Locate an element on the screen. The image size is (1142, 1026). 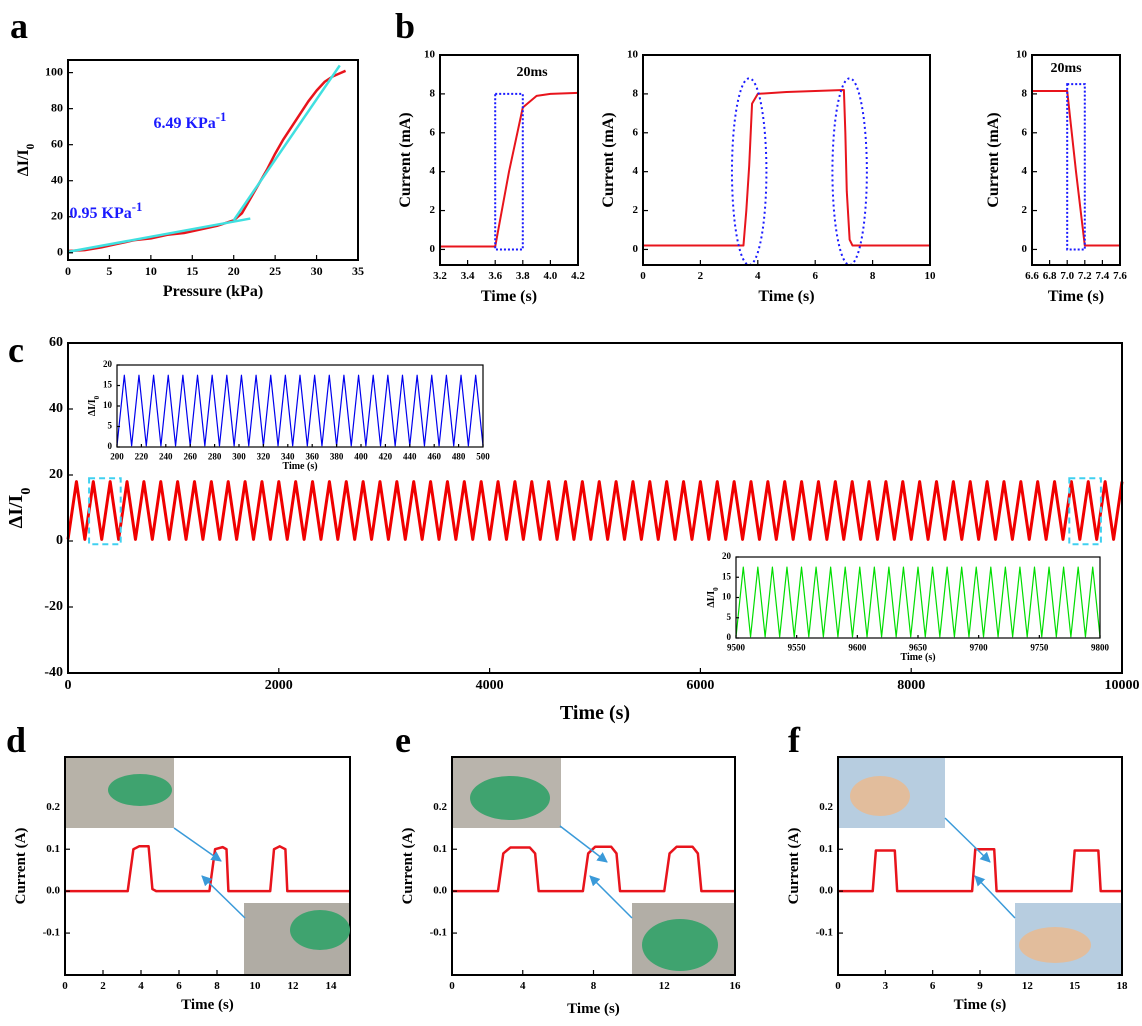
y-tick-label: 8 is located at coordinates (1025, 93).